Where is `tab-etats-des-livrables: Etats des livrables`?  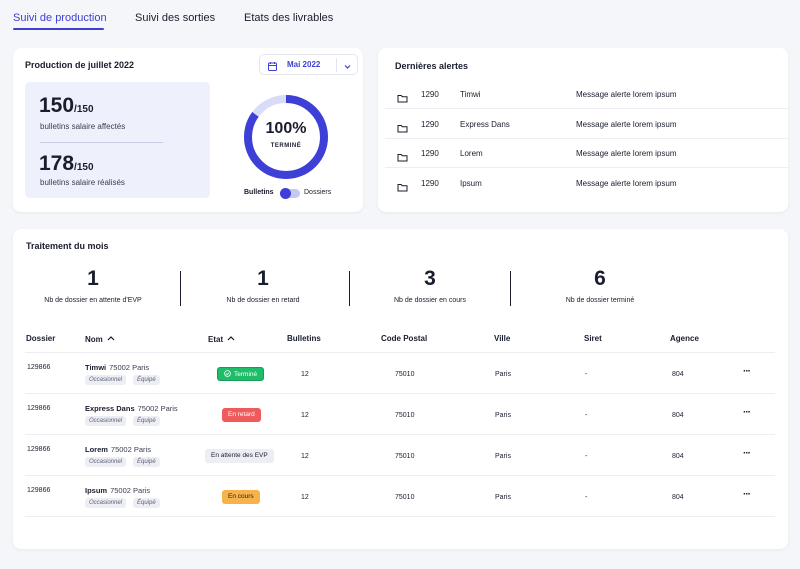 tab-etats-des-livrables: Etats des livrables is located at coordinates (289, 18).